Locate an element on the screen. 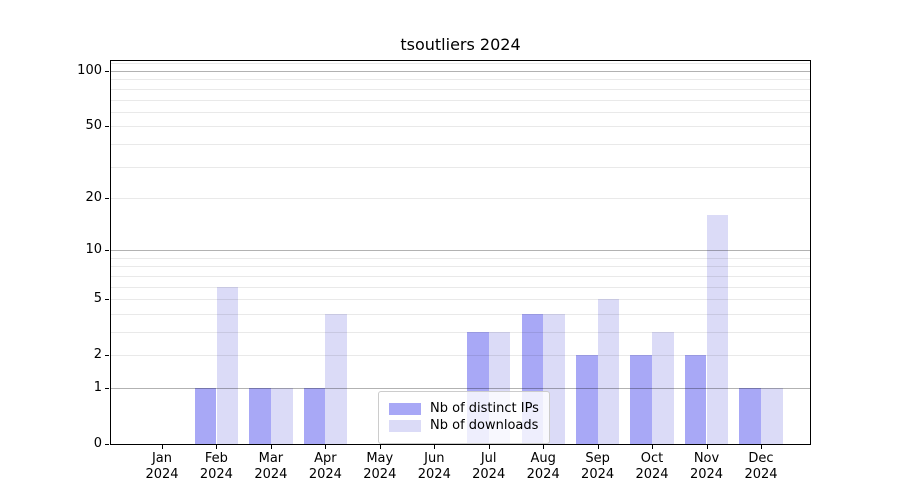 This screenshot has width=900, height=500. x-tick-label: Sep 2024 is located at coordinates (598, 466).